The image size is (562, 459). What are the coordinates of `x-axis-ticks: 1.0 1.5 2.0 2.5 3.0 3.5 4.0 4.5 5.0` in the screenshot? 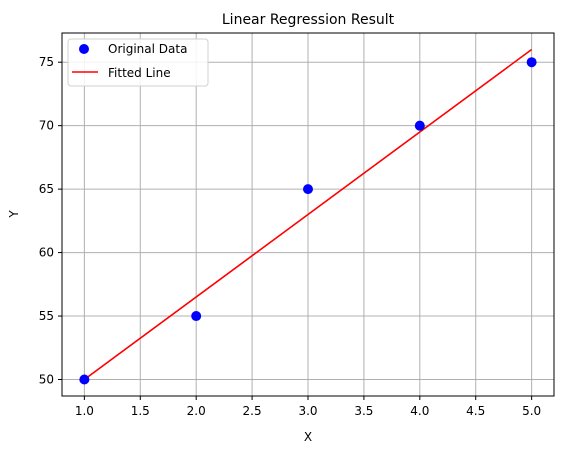 It's located at (308, 407).